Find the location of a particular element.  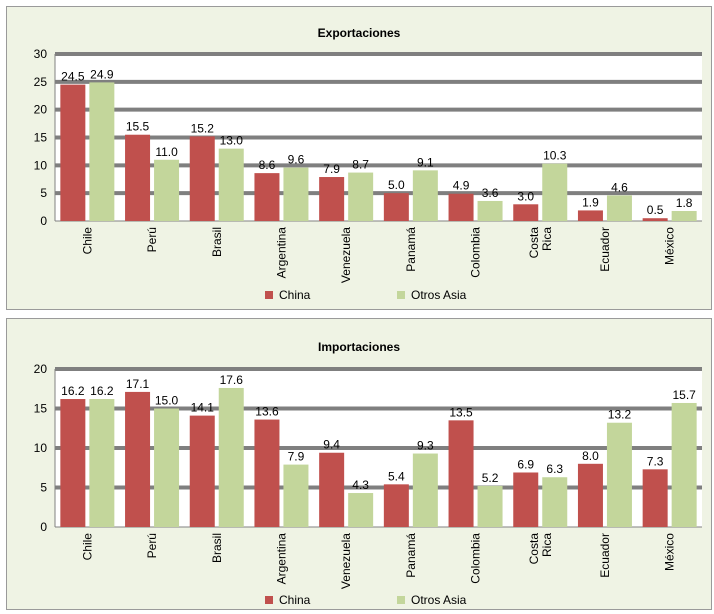

exports-category-label-text: Panamá is located at coordinates (411, 249).